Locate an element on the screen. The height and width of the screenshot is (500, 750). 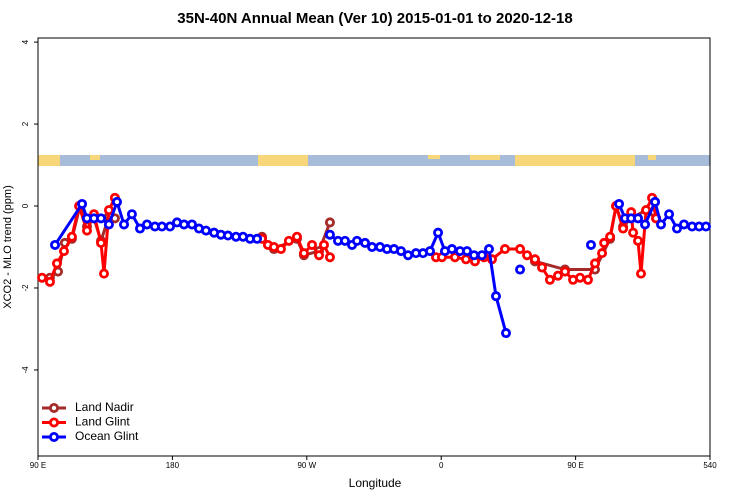
y-axis-label: XCO2 - MLO trend (ppm) is located at coordinates (8, 246).